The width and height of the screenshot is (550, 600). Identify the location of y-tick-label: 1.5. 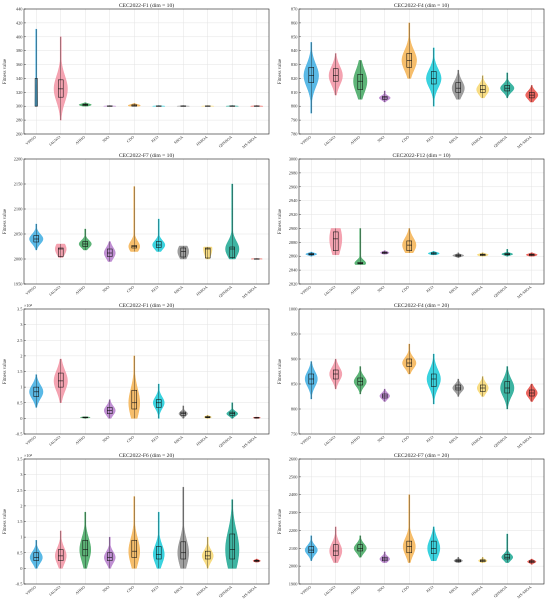
(20, 521).